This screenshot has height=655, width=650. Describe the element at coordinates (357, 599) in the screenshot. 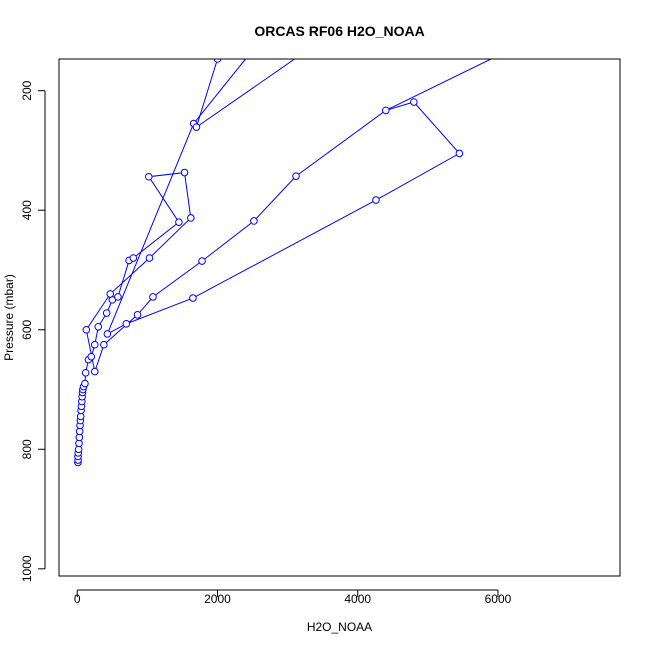

I see `x-tick-label: 4000` at that location.